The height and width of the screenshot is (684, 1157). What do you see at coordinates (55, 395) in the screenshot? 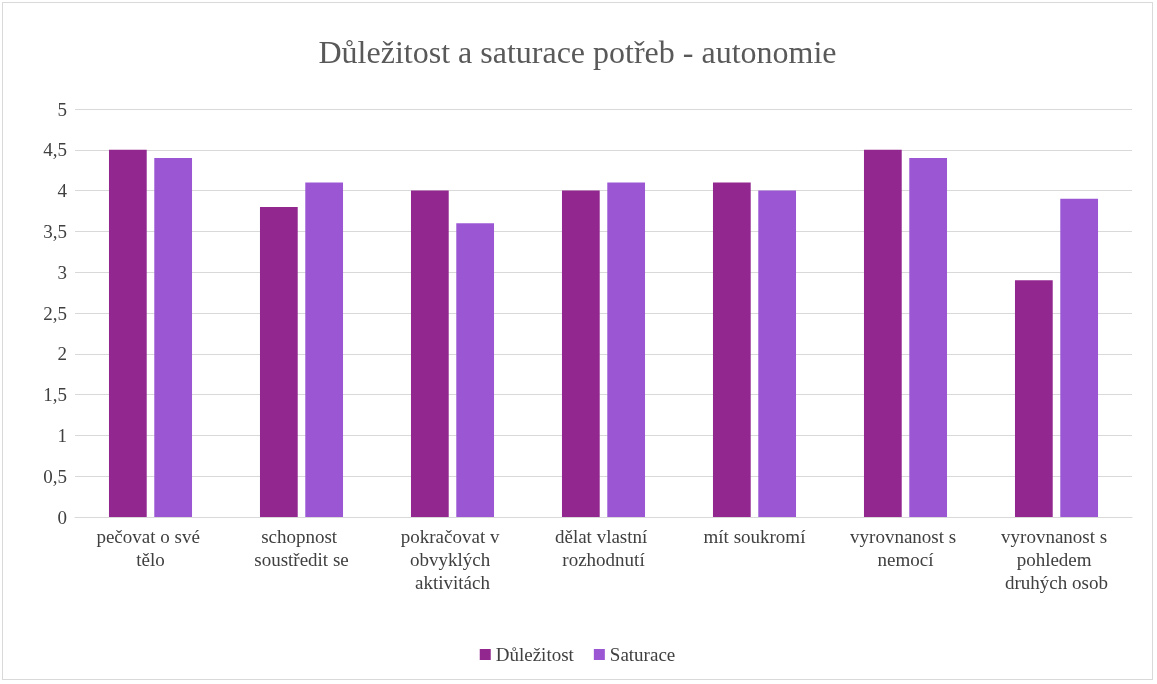
I see `y-tick-label: 1,5` at bounding box center [55, 395].